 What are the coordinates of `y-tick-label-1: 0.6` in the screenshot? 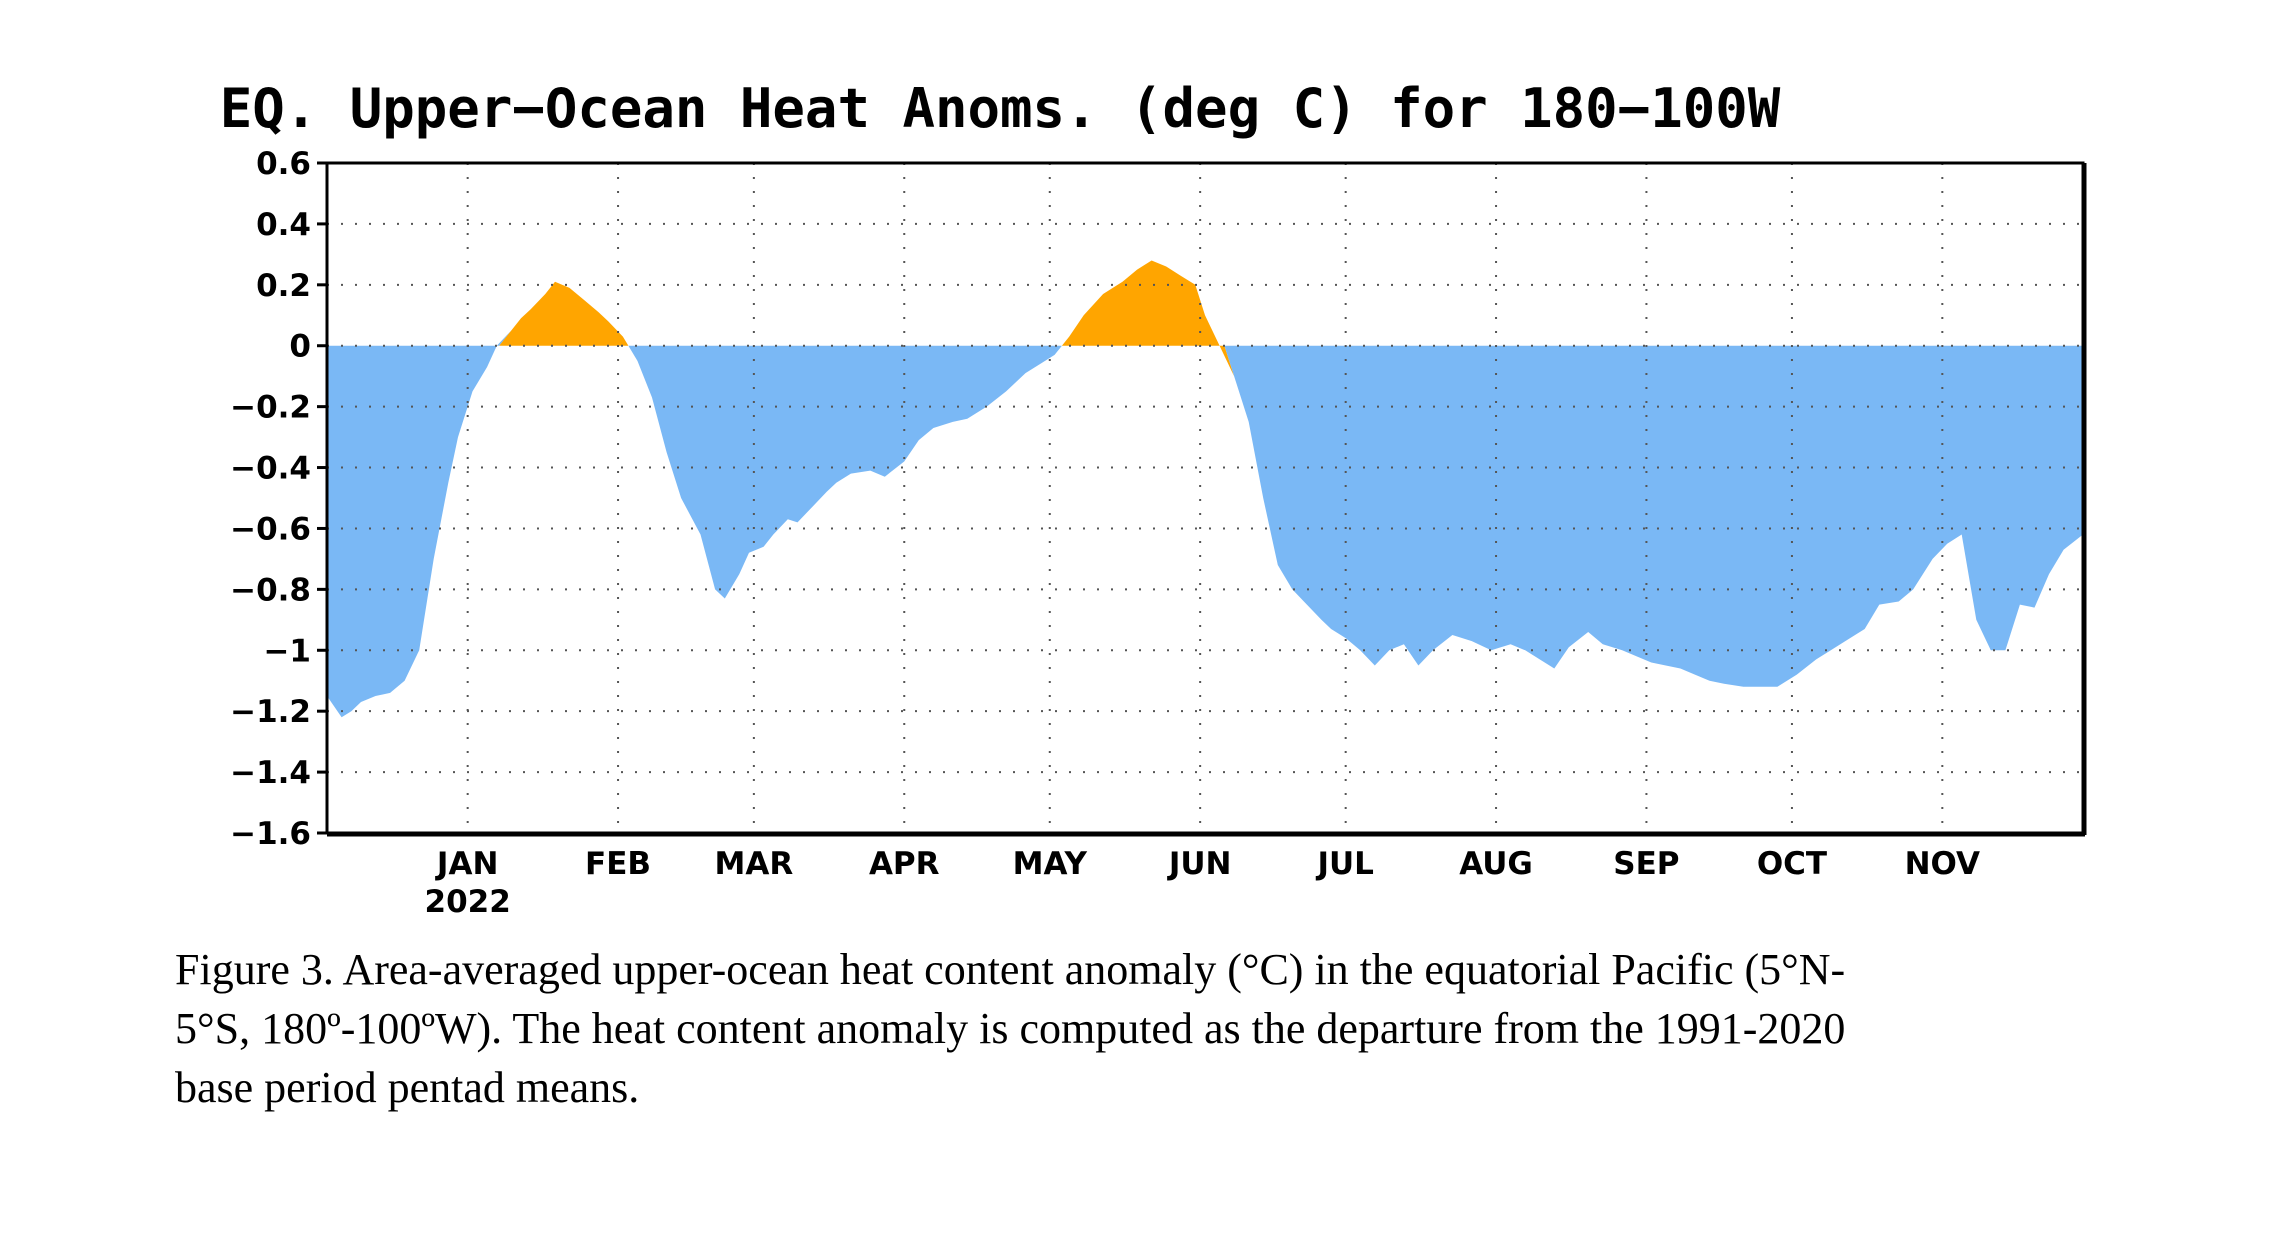 It's located at (283, 164).